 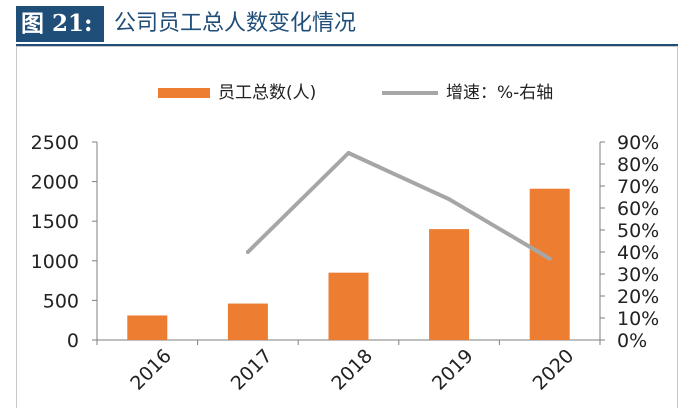 What do you see at coordinates (247, 321) in the screenshot?
I see `bar-2017` at bounding box center [247, 321].